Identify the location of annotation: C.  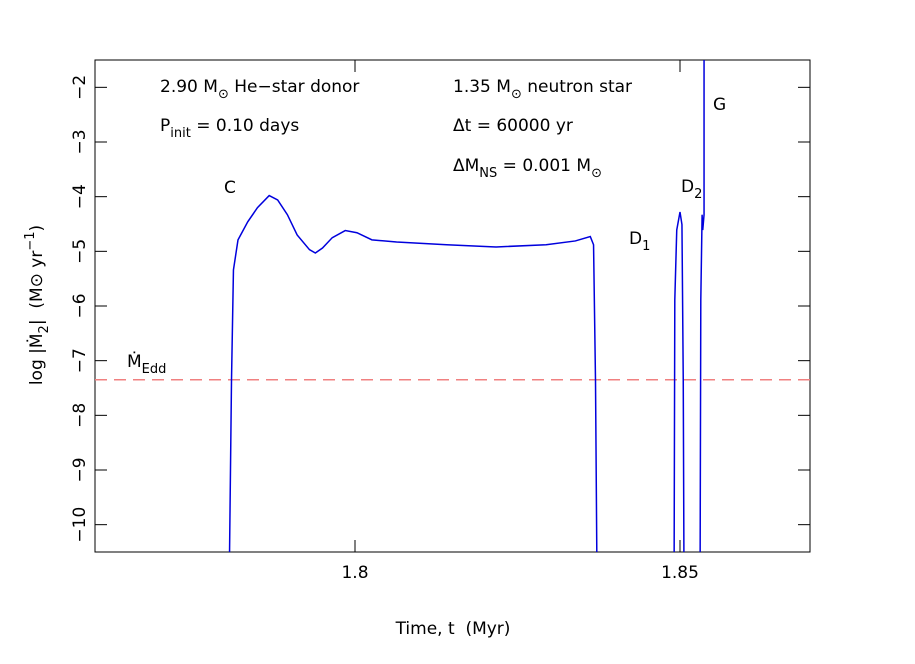
(230, 188).